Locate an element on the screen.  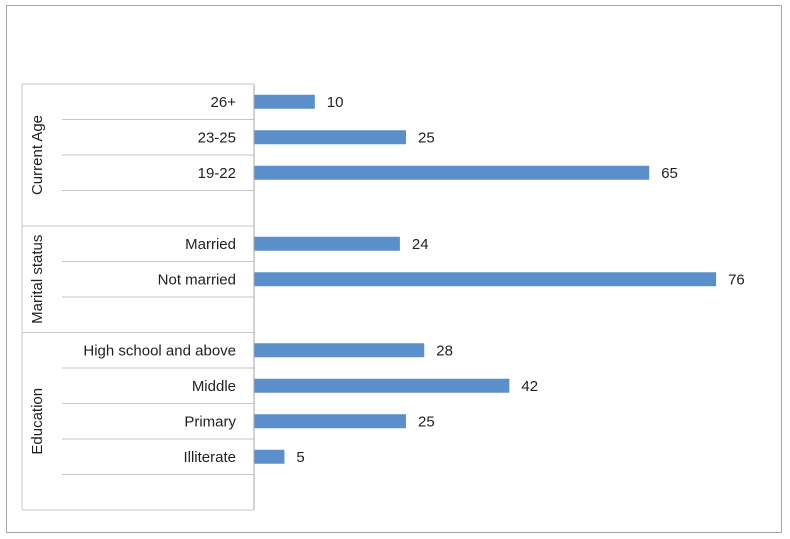
category-label: Married is located at coordinates (210, 244).